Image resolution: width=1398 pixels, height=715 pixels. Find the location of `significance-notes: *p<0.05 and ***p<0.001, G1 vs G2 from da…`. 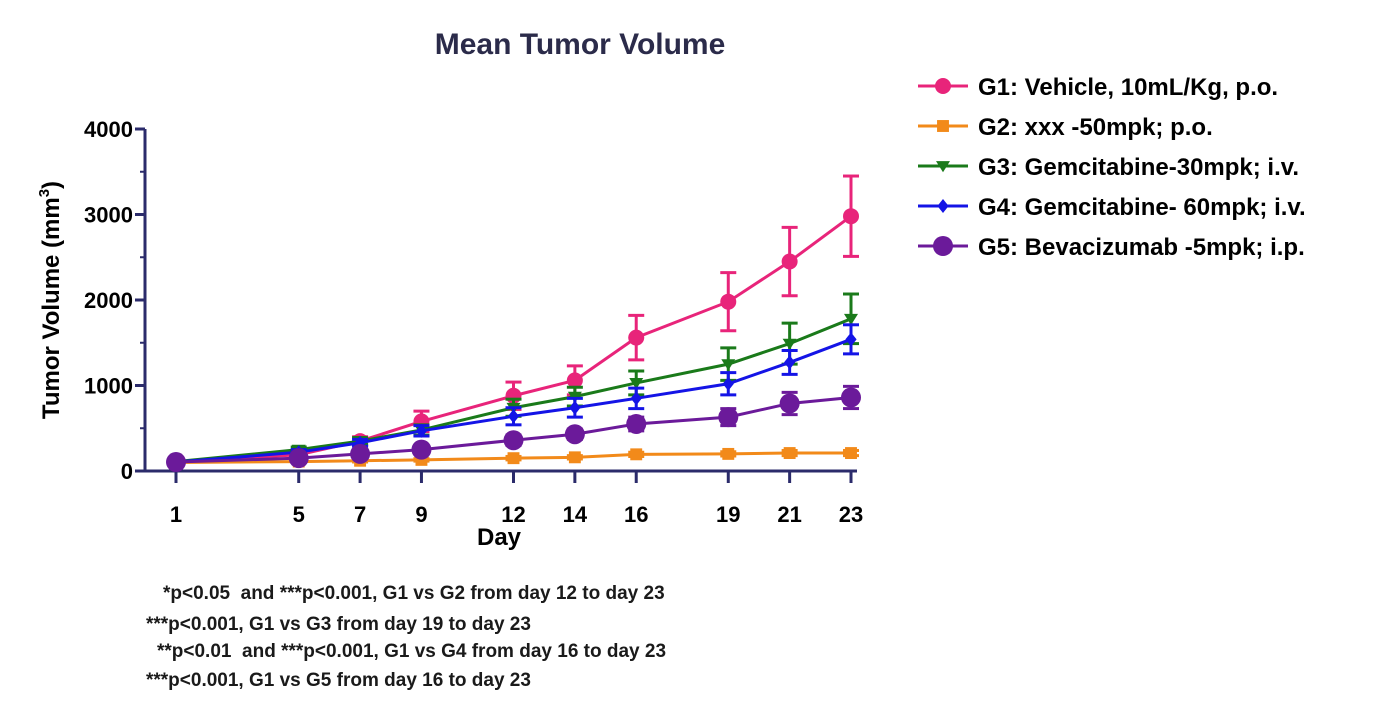

significance-notes: *p<0.05 and ***p<0.001, G1 vs G2 from da… is located at coordinates (406, 637).